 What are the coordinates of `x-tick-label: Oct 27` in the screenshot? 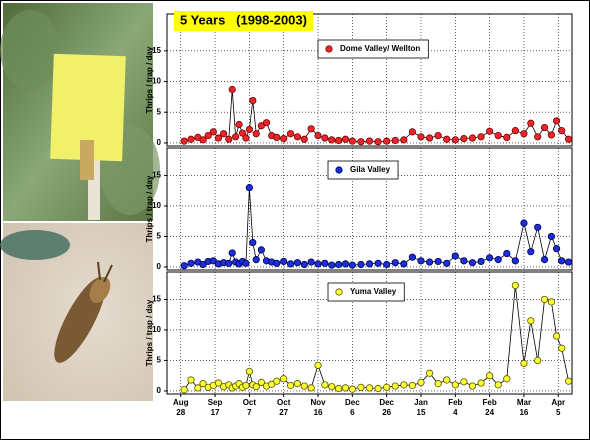 It's located at (284, 407).